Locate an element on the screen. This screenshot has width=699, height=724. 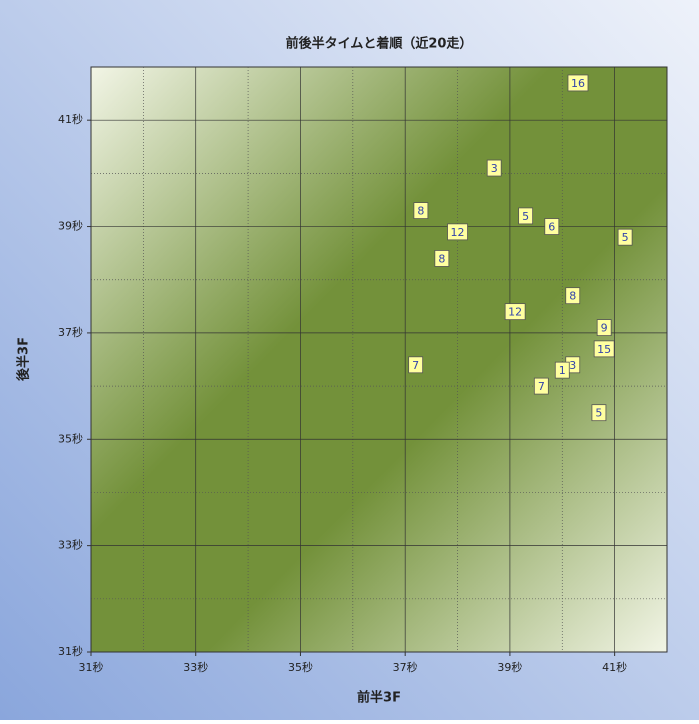
y-tick-label: 33秒 is located at coordinates (70, 545).